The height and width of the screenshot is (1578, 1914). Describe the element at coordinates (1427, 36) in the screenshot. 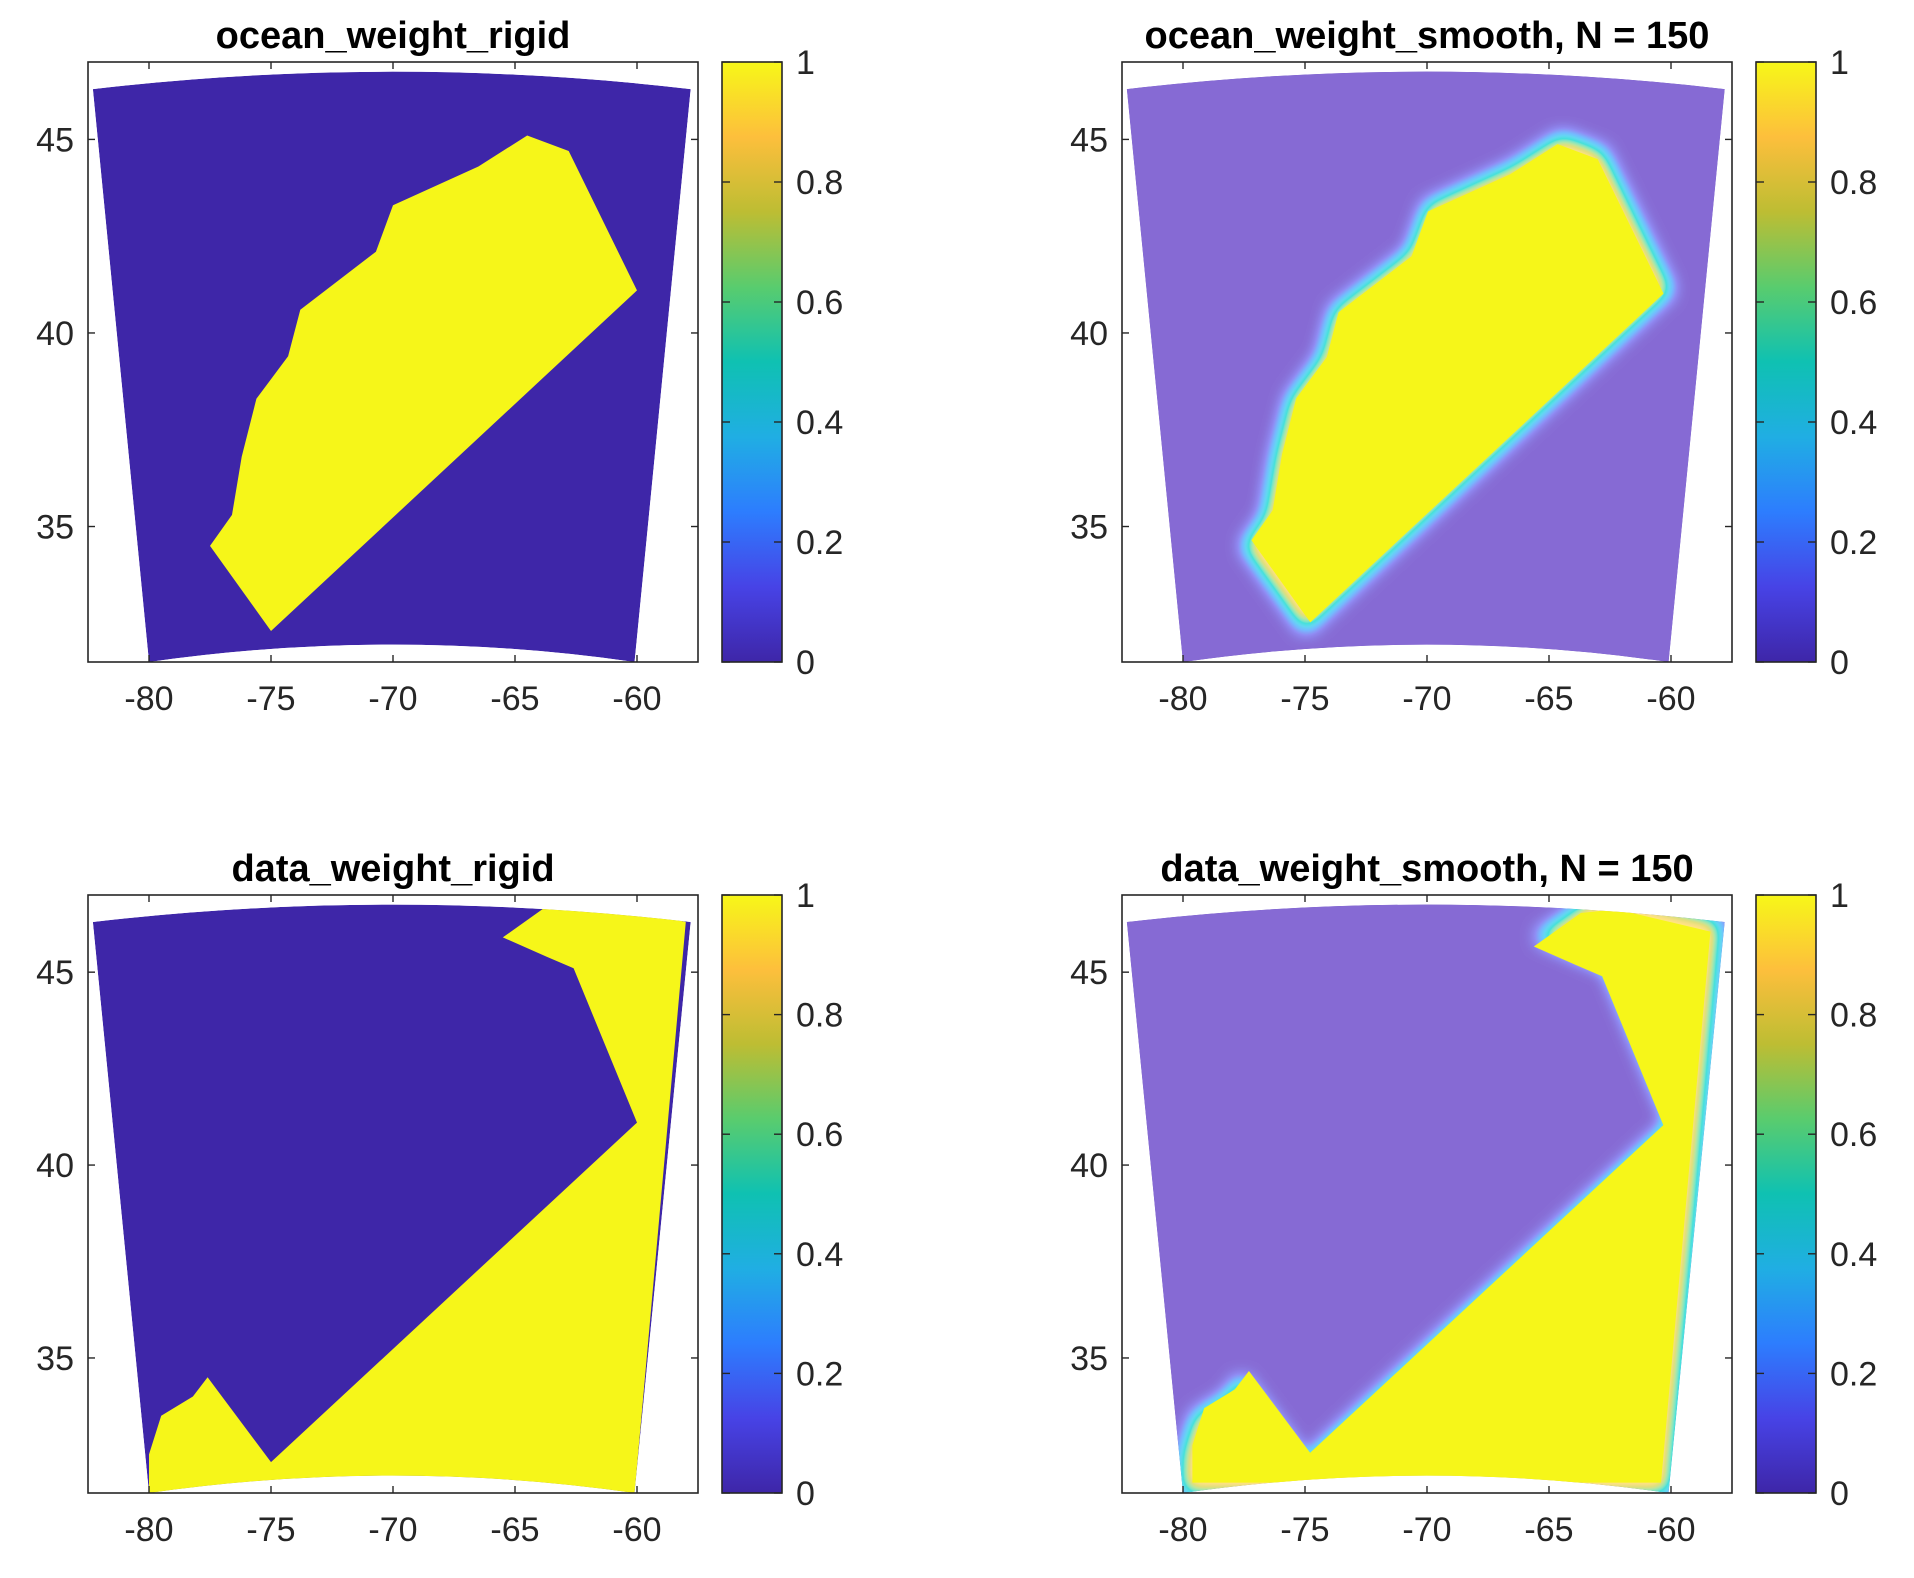

I see `panel-title: ocean_weight_smooth, N = 150` at that location.